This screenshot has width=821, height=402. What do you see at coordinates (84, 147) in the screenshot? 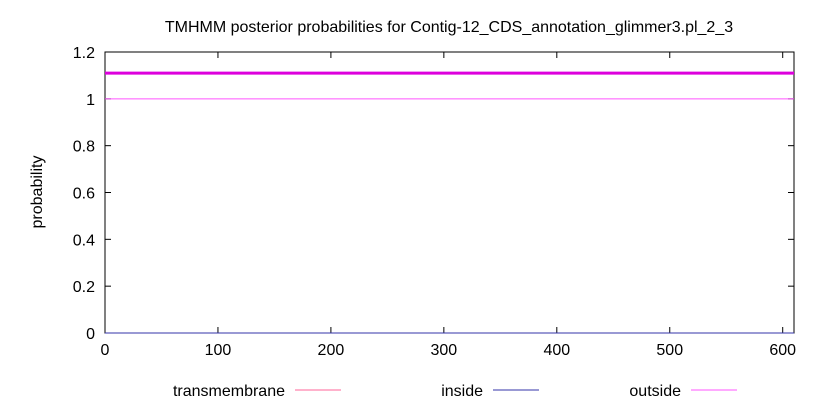
I see `y-tick-label: 0.8` at bounding box center [84, 147].